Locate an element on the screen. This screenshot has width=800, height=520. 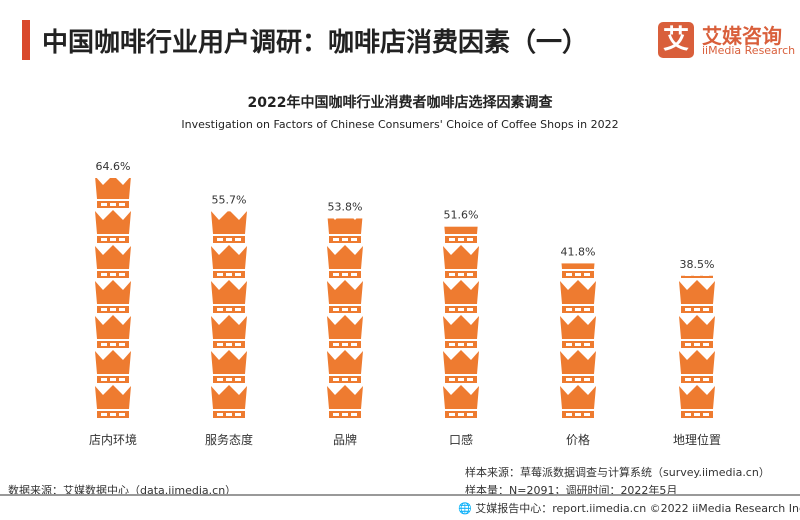
globe-icon: 🌐 is located at coordinates (465, 508).